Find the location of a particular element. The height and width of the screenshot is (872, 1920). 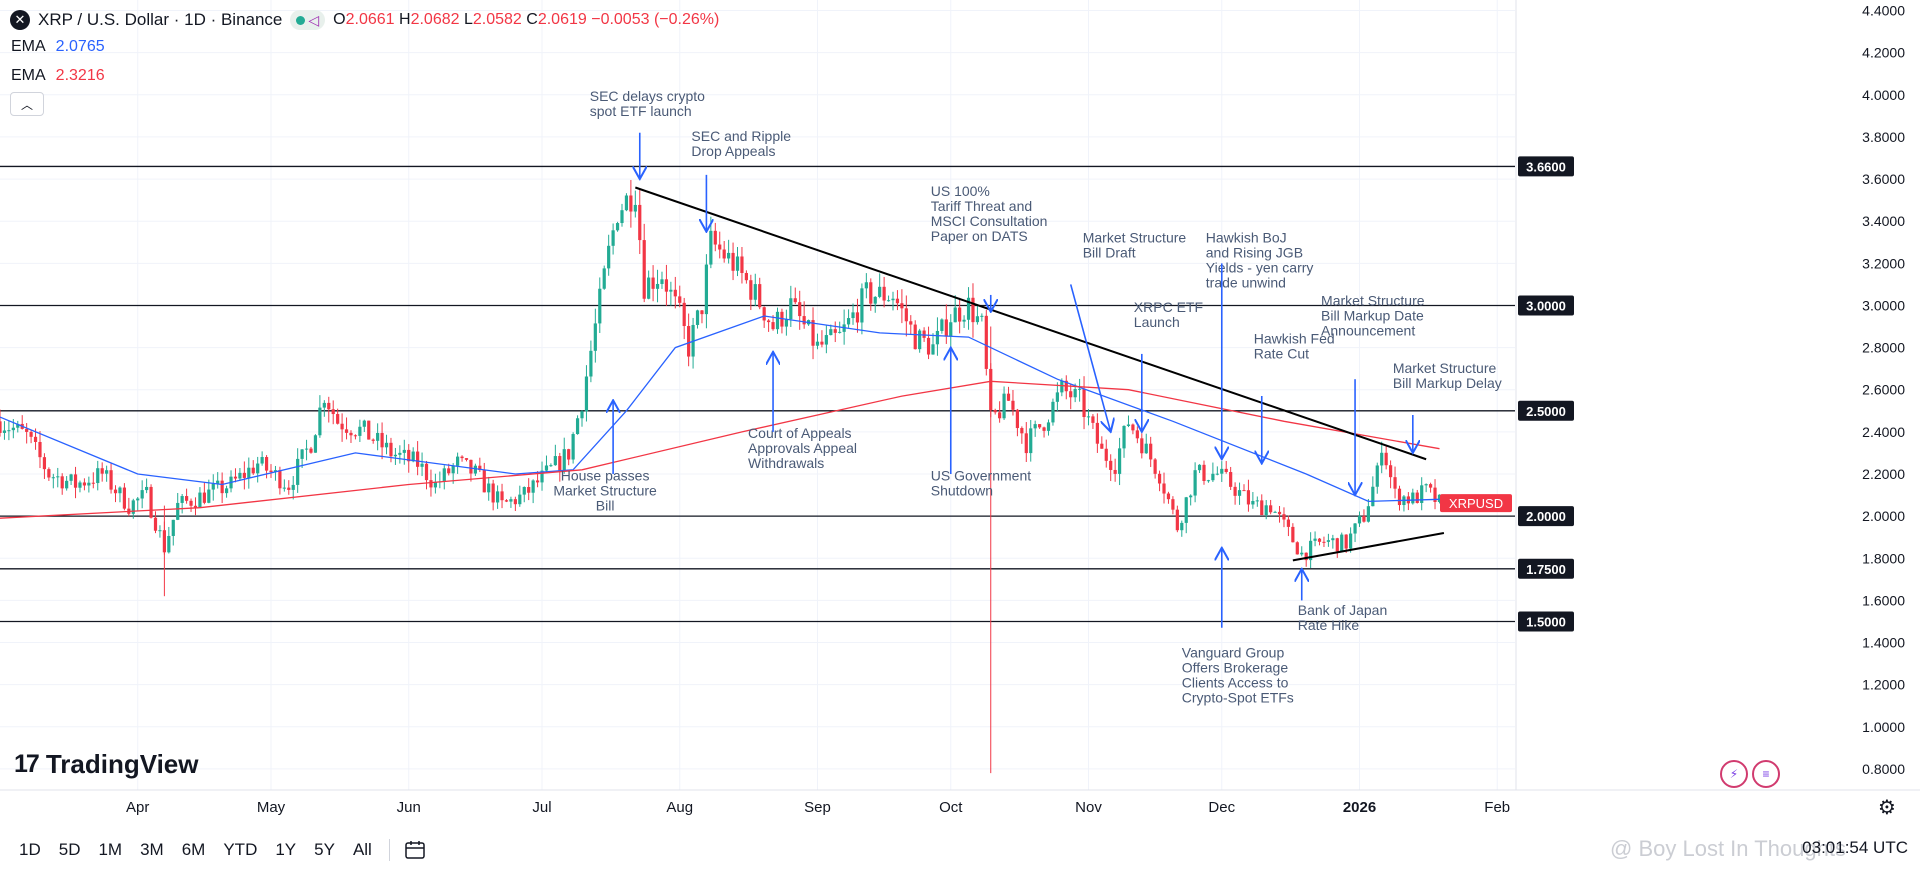

lightning-icon: ⚡ is located at coordinates (1734, 774).